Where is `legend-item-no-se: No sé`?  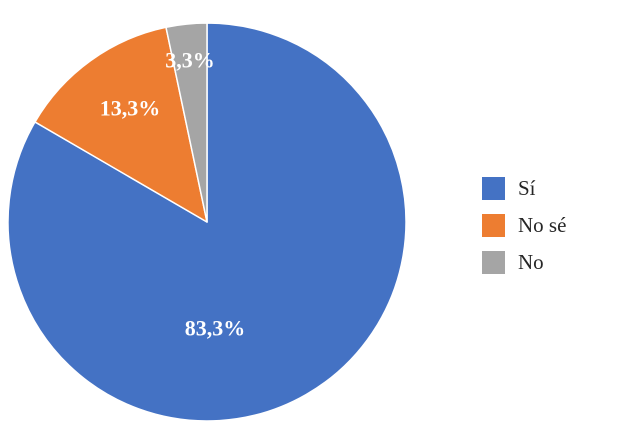 legend-item-no-se: No sé is located at coordinates (524, 225).